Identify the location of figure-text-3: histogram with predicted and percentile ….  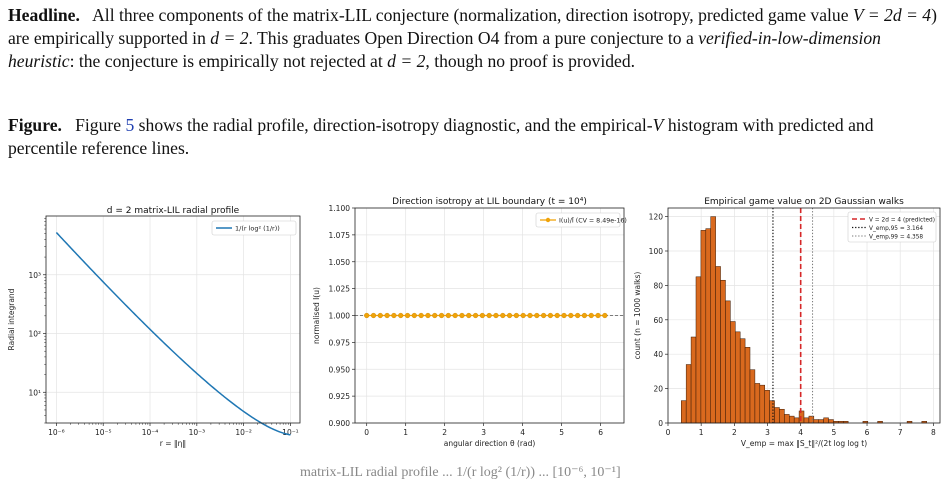
(441, 136).